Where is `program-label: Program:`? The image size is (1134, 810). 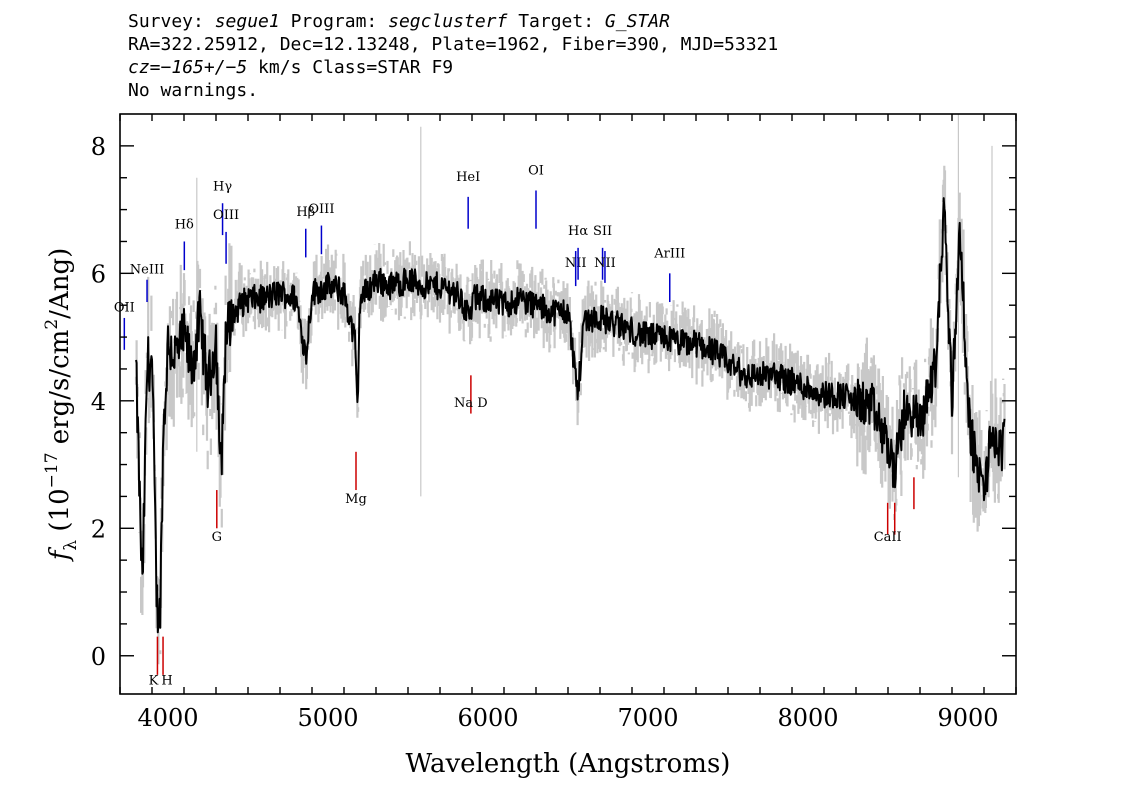
program-label: Program: is located at coordinates (334, 21).